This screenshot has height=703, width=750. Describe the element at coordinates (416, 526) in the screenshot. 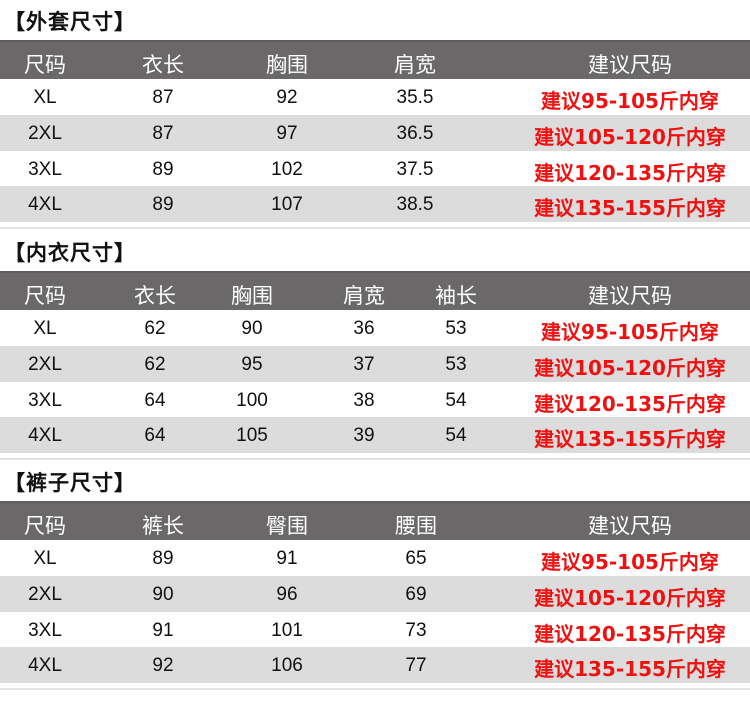

I see `column-header: 腰围` at that location.